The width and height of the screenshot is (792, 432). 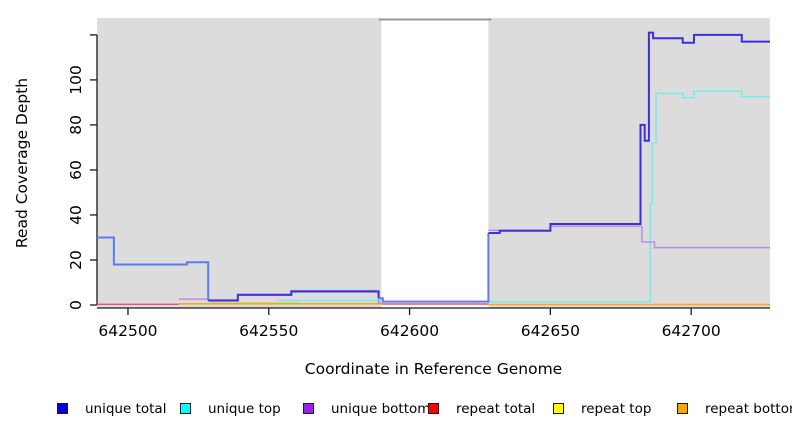 I want to click on legend-item-unique-total: unique total, so click(x=111, y=408).